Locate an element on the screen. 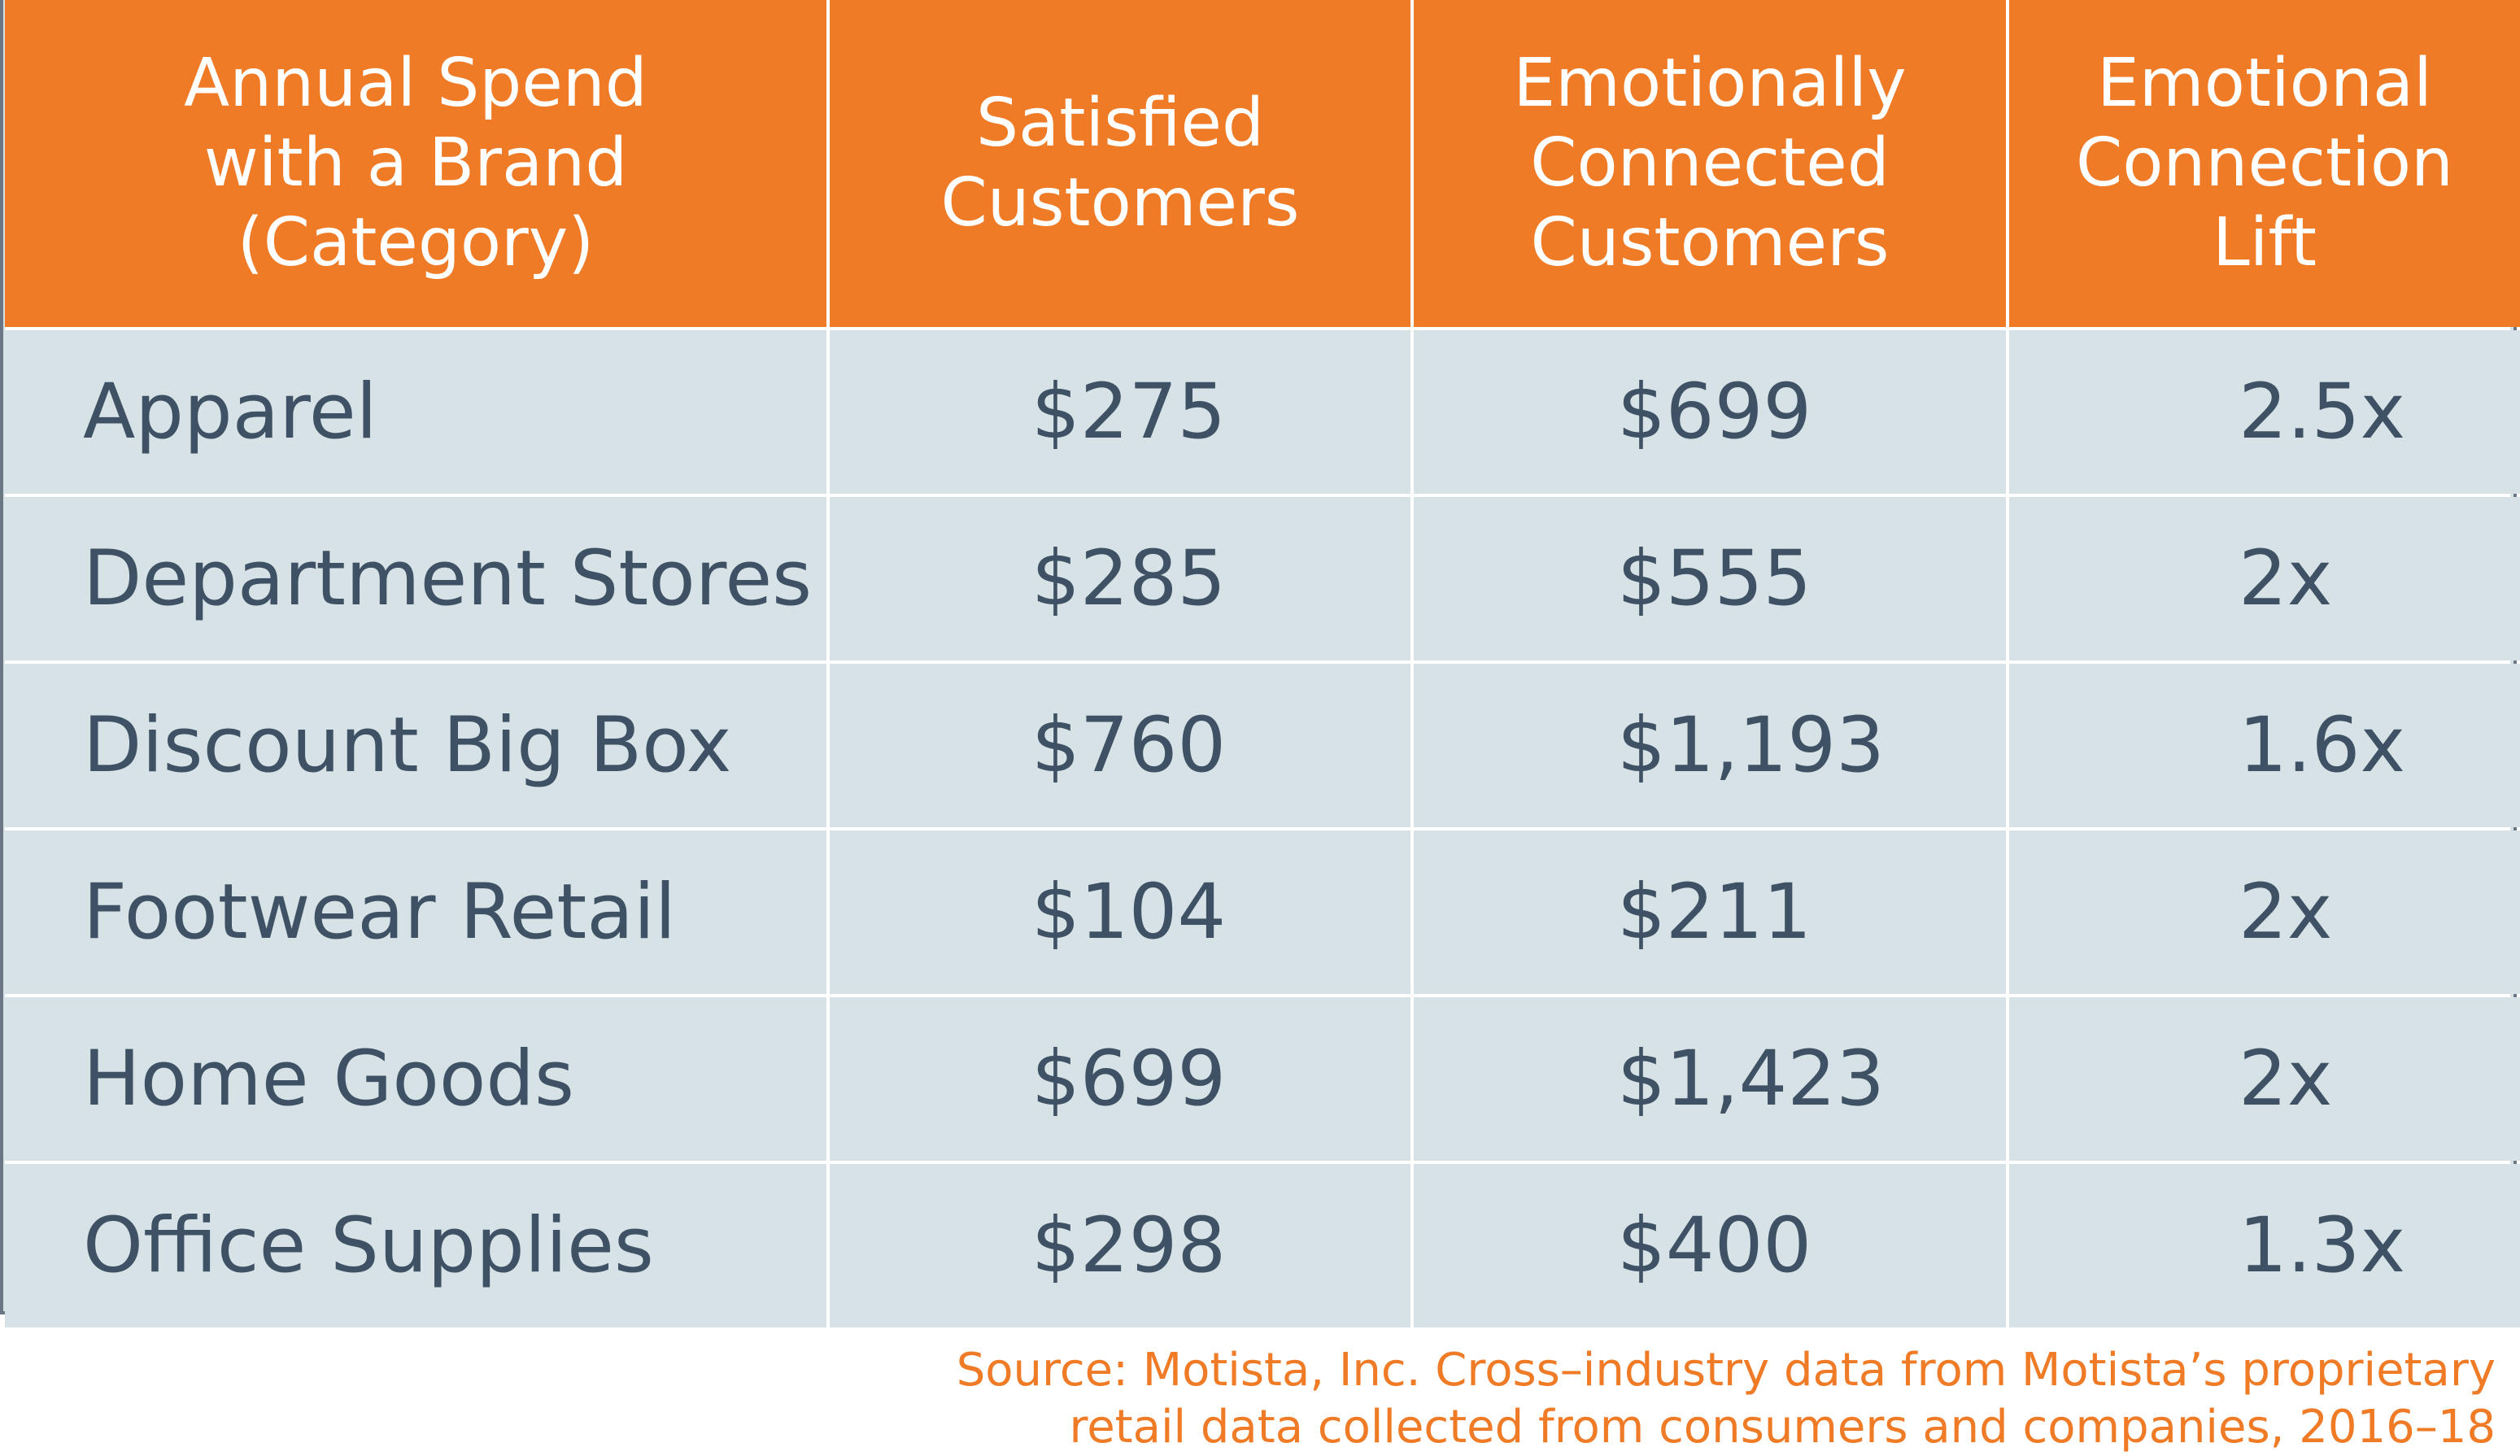  header-emotionally-connected: Emotionally Connected Customers is located at coordinates (1710, 164).